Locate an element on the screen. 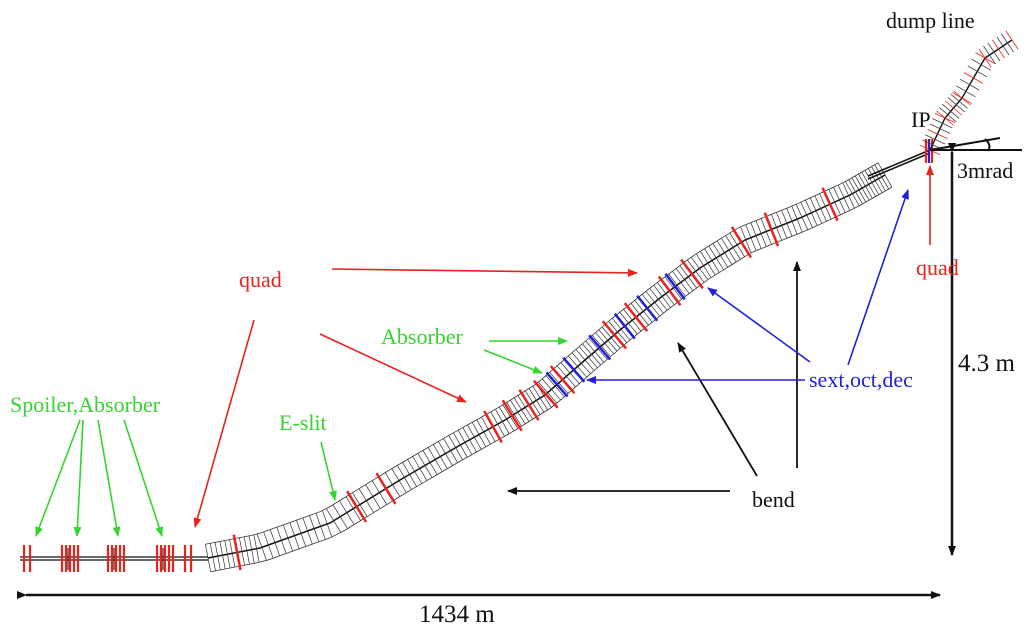 The height and width of the screenshot is (634, 1032). quad-ip-label: quad is located at coordinates (937, 267).